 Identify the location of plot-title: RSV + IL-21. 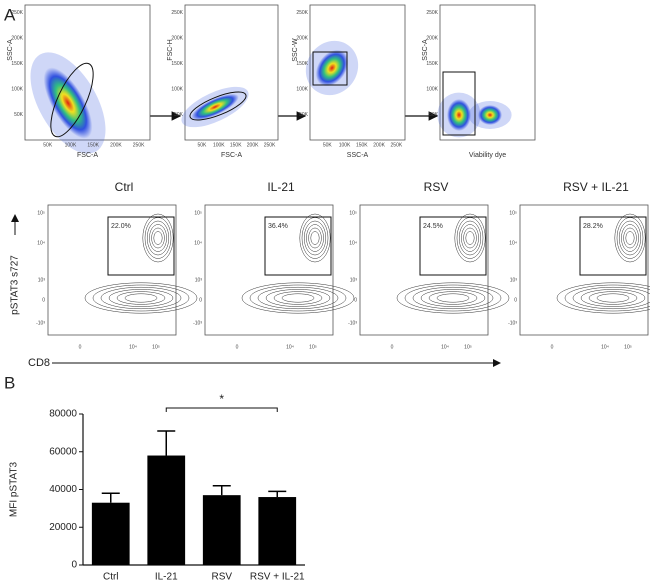
(596, 187).